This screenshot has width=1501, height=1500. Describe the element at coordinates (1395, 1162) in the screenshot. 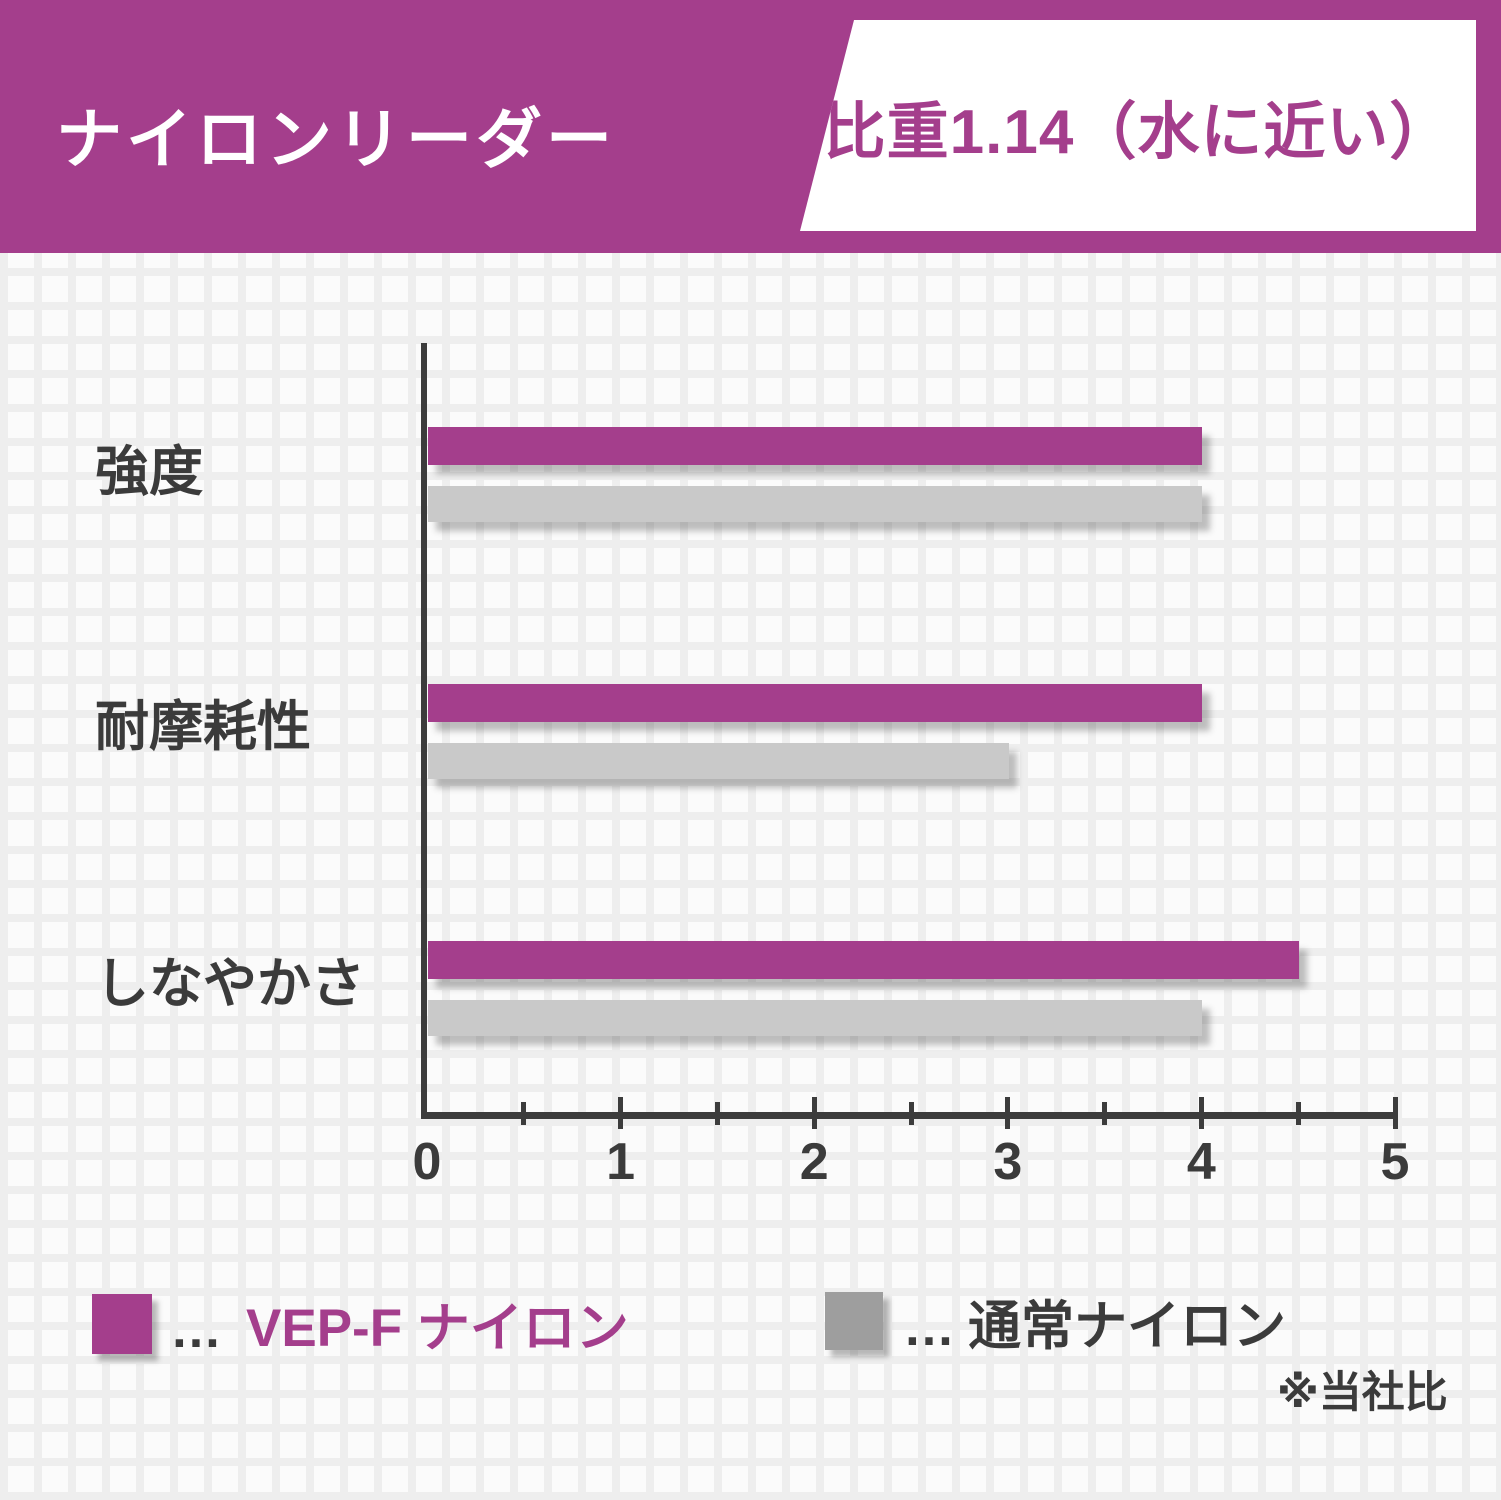

I see `x-axis-tick-label: 5` at that location.